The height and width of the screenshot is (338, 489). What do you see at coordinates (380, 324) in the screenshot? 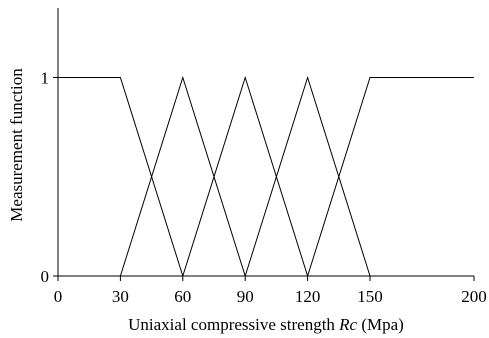
I see `x-axis-label-unit: (Mpa)` at bounding box center [380, 324].